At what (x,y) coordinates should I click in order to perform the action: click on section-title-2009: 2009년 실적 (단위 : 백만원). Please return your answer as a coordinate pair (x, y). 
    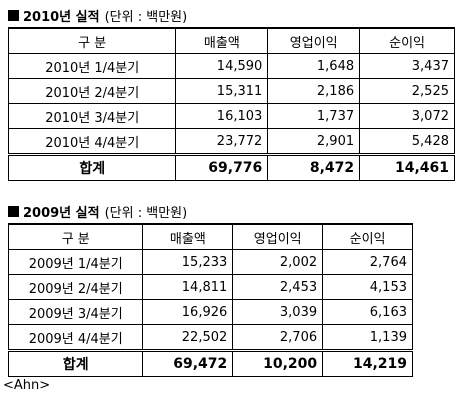
    Looking at the image, I should click on (210, 211).